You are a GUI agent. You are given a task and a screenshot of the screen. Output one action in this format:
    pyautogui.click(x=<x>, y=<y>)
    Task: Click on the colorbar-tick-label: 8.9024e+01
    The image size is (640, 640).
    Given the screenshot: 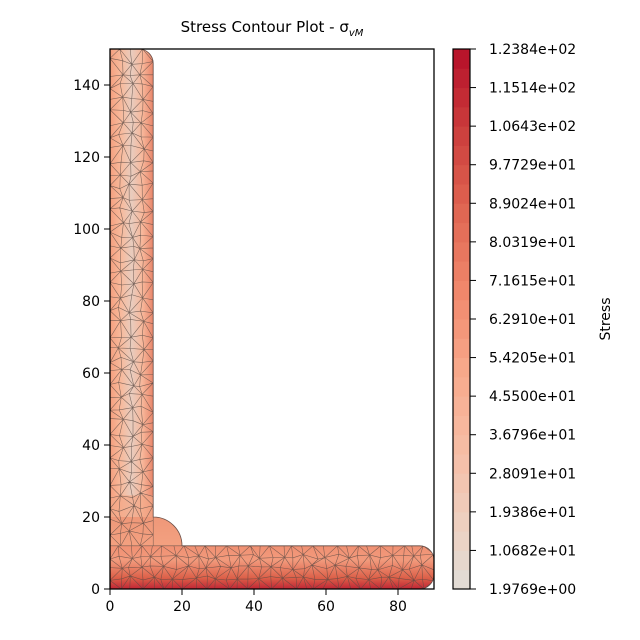 What is the action you would take?
    pyautogui.click(x=532, y=204)
    